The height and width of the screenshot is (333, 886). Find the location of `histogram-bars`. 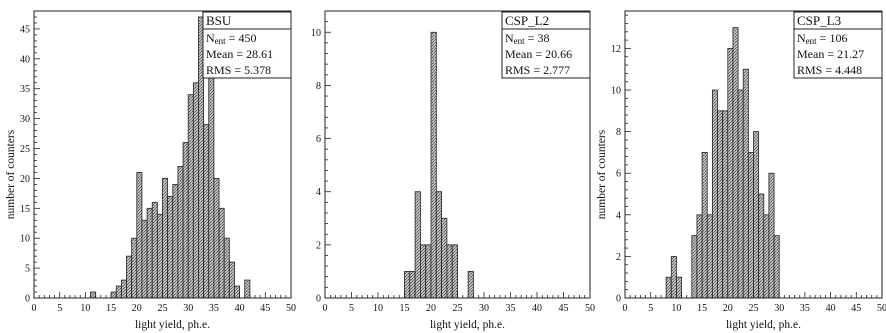

histogram-bars is located at coordinates (439, 165).